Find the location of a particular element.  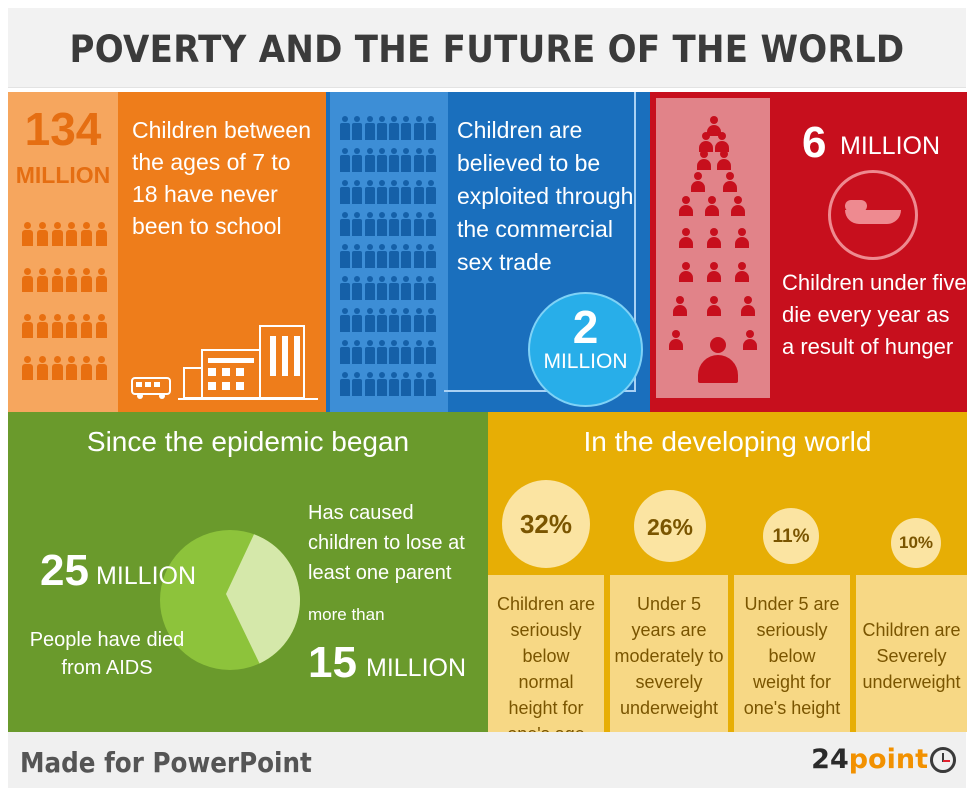

pie-highlight-slice is located at coordinates (263, 599).